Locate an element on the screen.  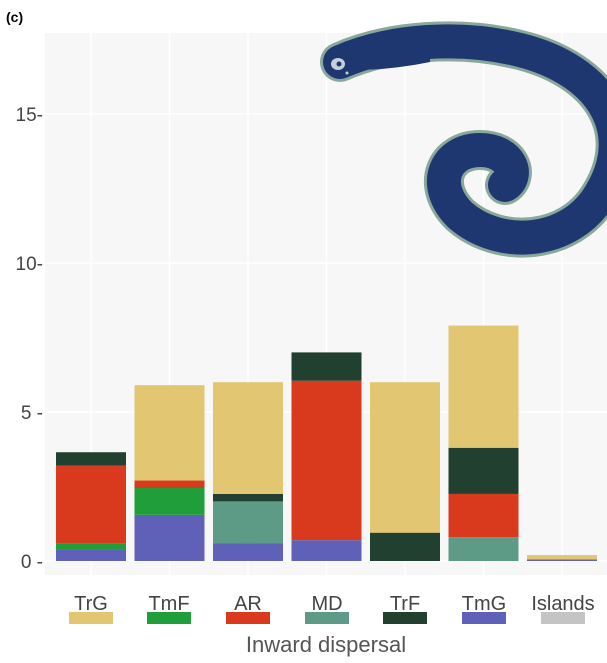
legend-label: TmF is located at coordinates (168, 604).